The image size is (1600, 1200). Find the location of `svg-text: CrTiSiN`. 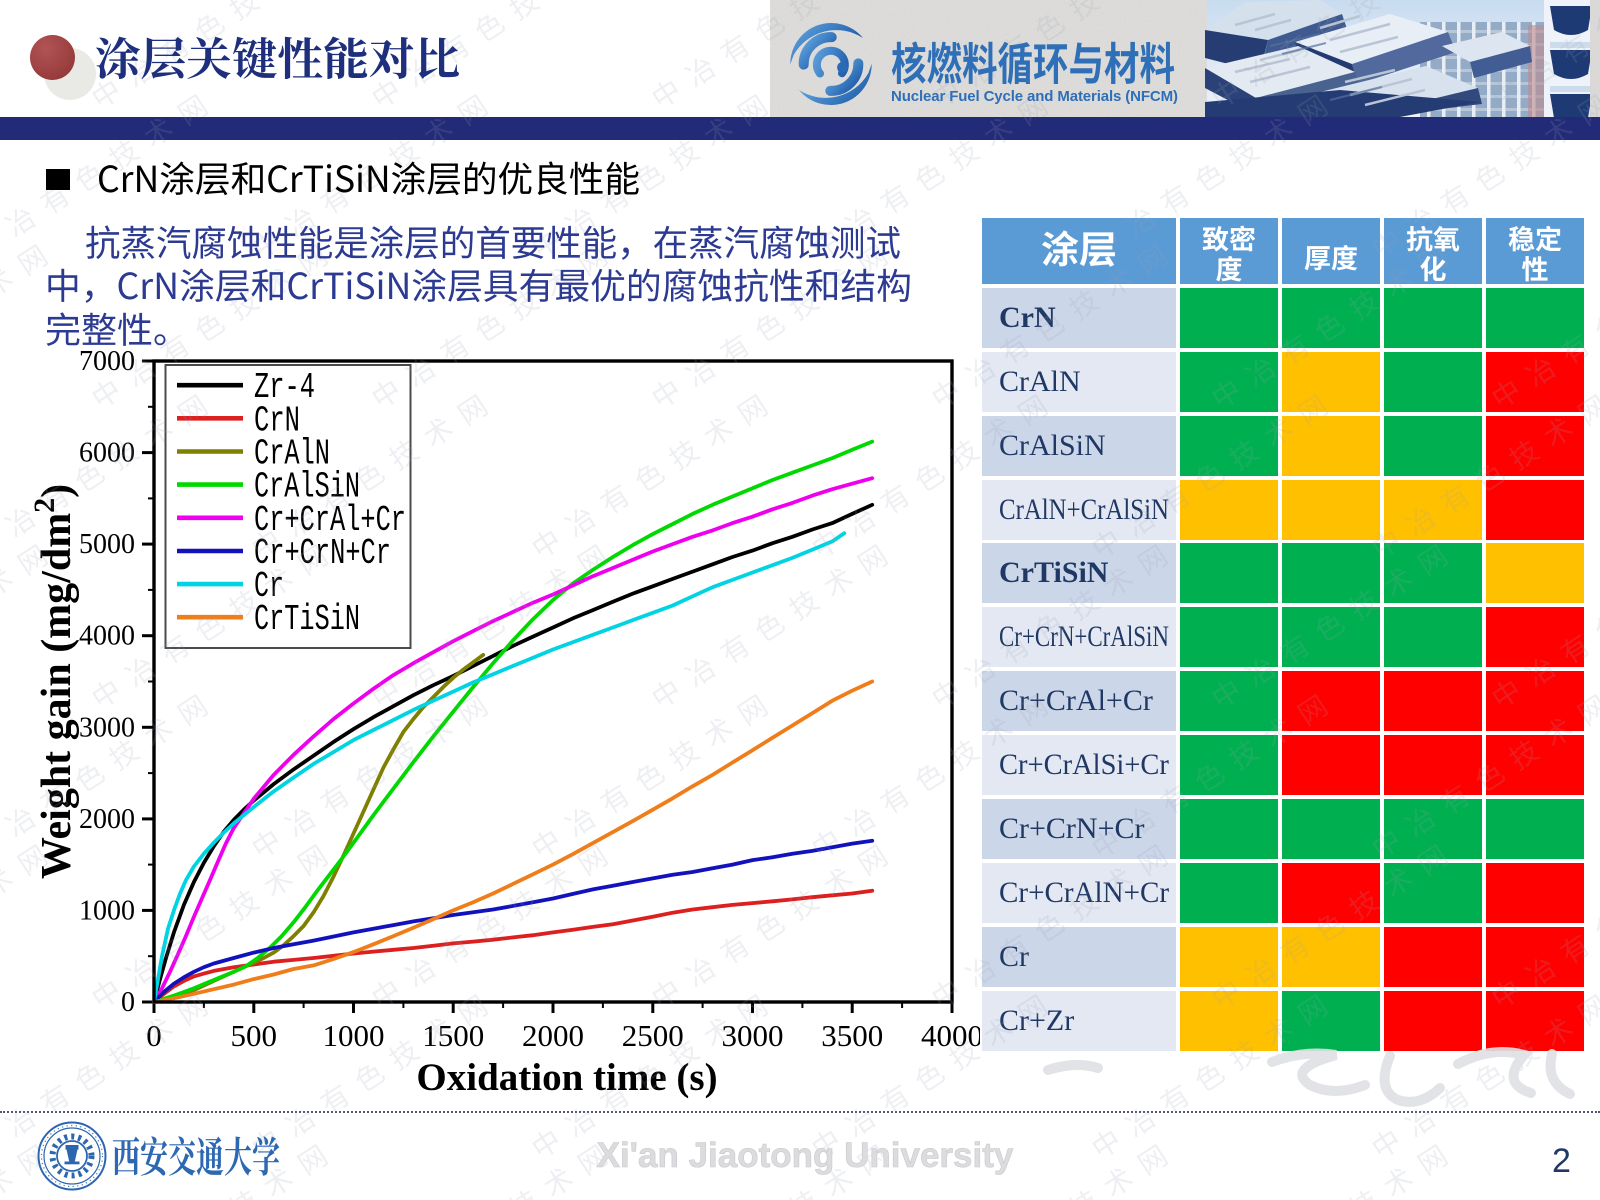

svg-text: CrTiSiN is located at coordinates (307, 619).